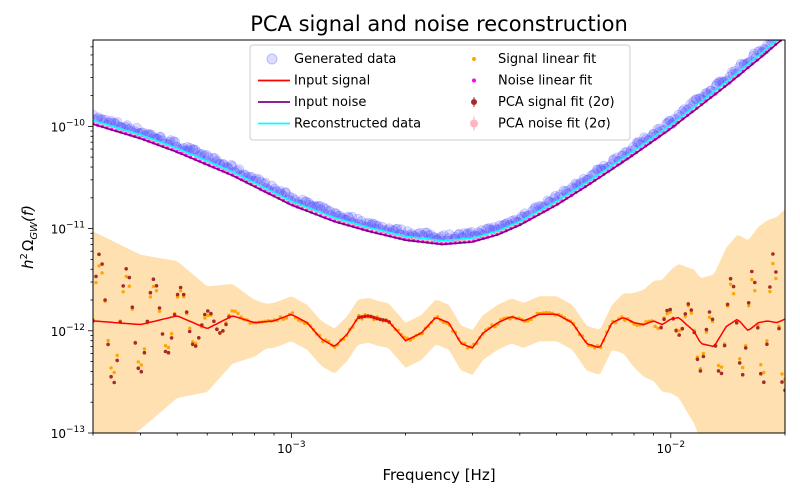  I want to click on y-axis-ticks: 10−13 10−12 10−11 10−10, so click(72, 243).